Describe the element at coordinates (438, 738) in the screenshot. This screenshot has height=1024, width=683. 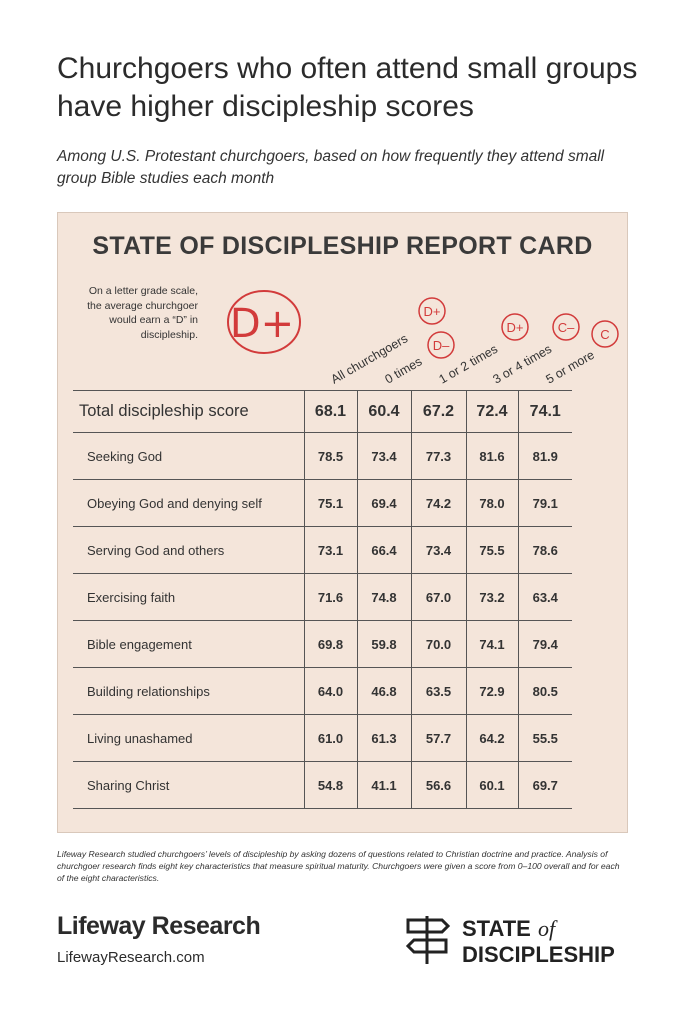
I see `score-cell: 57.7` at that location.